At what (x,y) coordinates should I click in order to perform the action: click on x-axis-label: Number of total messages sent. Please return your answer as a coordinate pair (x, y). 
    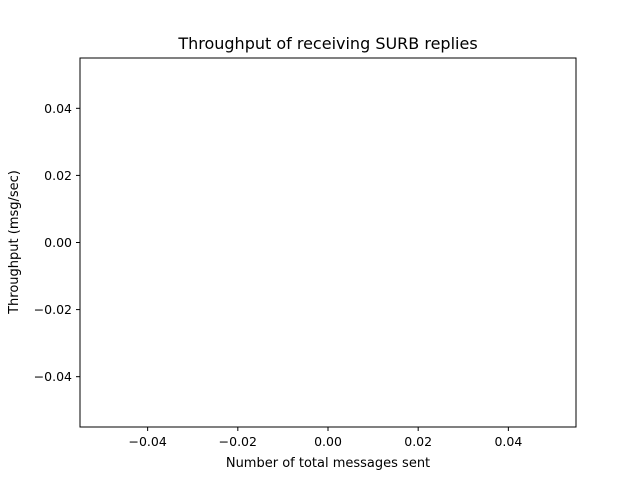
    Looking at the image, I should click on (328, 463).